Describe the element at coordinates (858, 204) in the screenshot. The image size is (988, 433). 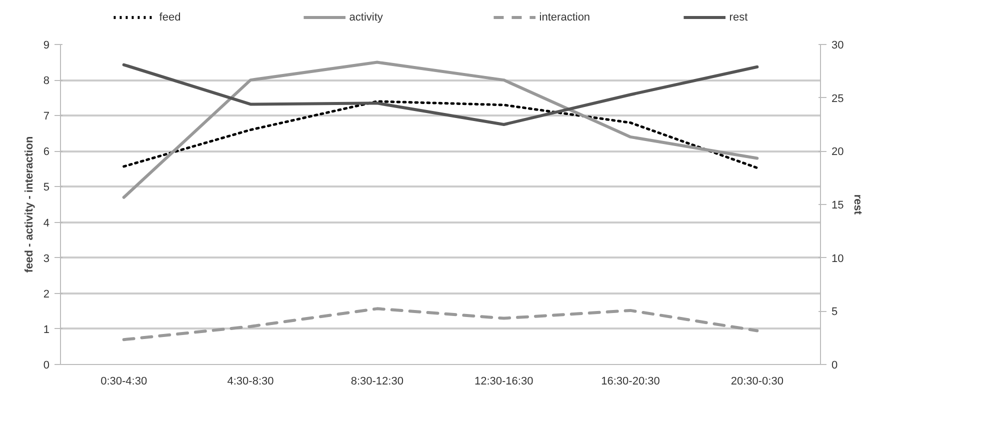
I see `y2-axis-title: rest` at that location.